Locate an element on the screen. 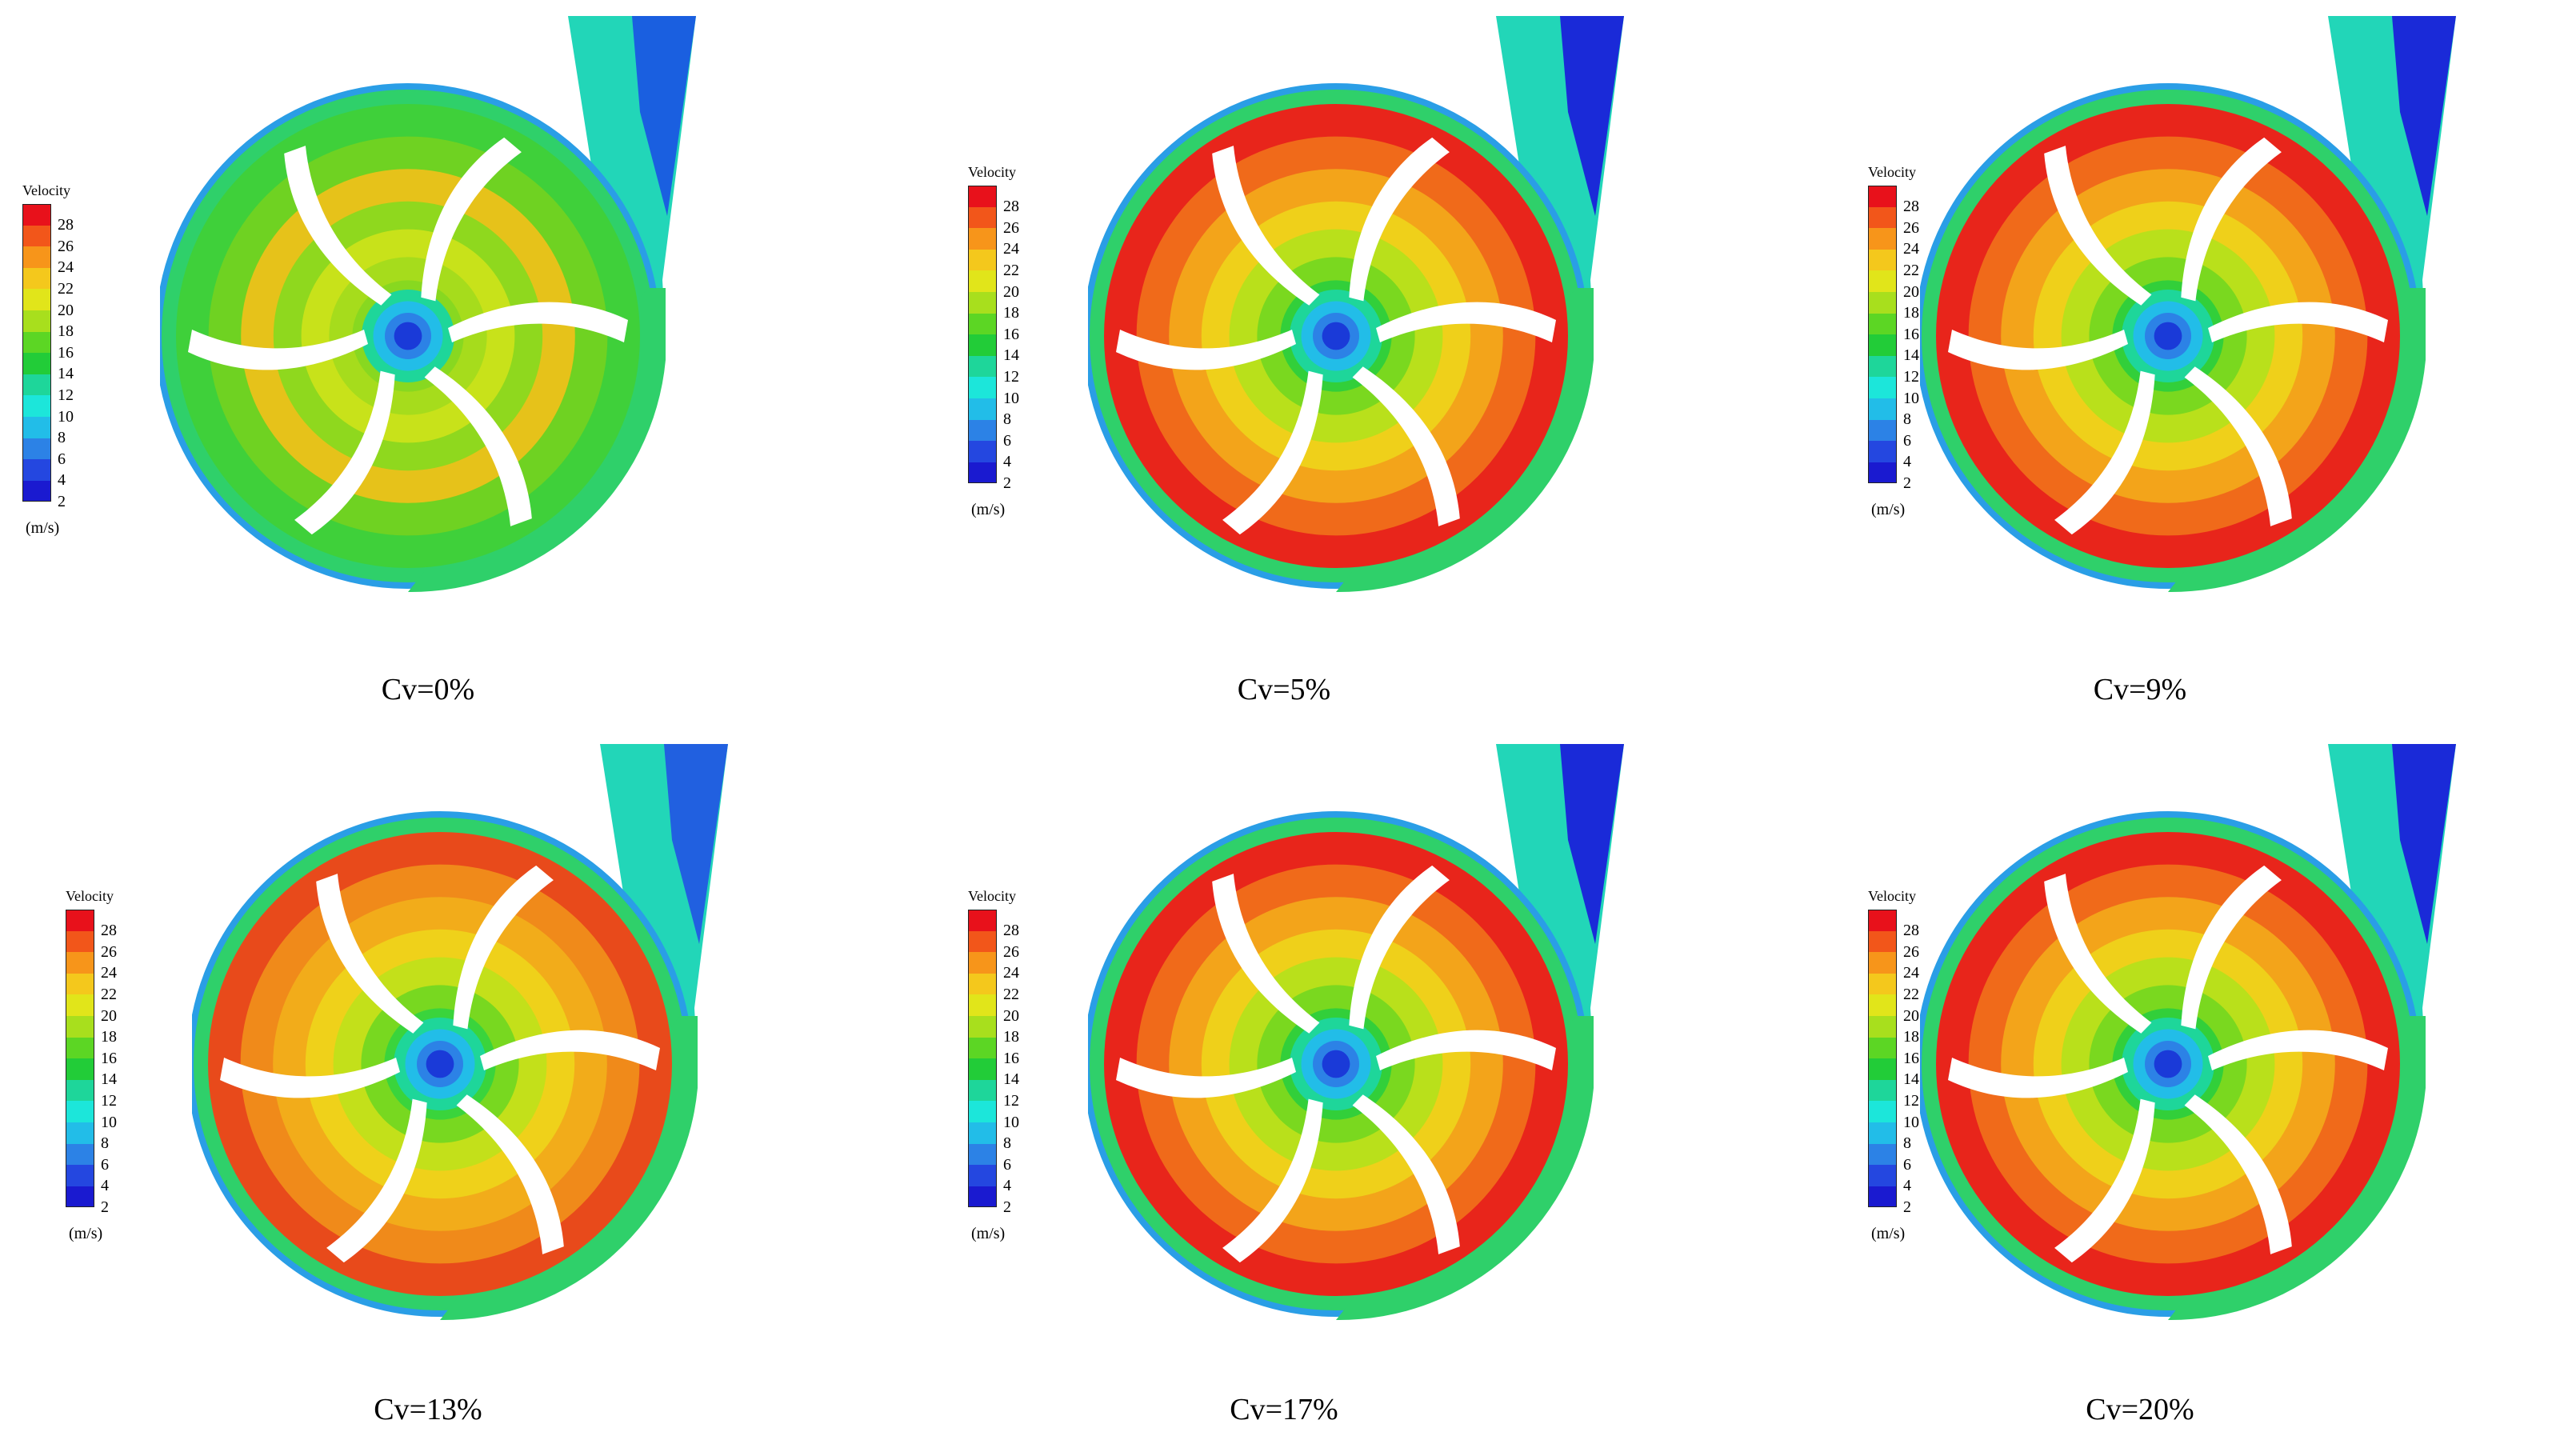 The image size is (2568, 1456). legend-tick-label: 6 is located at coordinates (105, 1164).